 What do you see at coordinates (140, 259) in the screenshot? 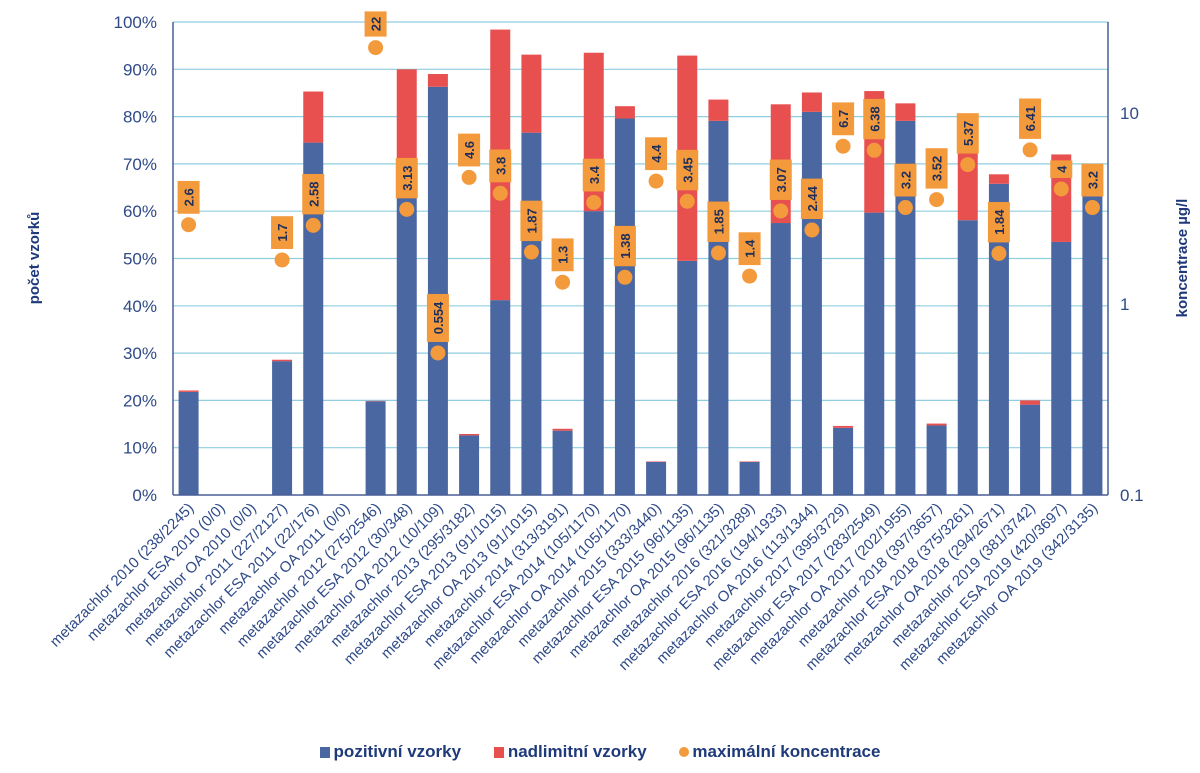
I see `y-tick-label: 50%` at bounding box center [140, 259].